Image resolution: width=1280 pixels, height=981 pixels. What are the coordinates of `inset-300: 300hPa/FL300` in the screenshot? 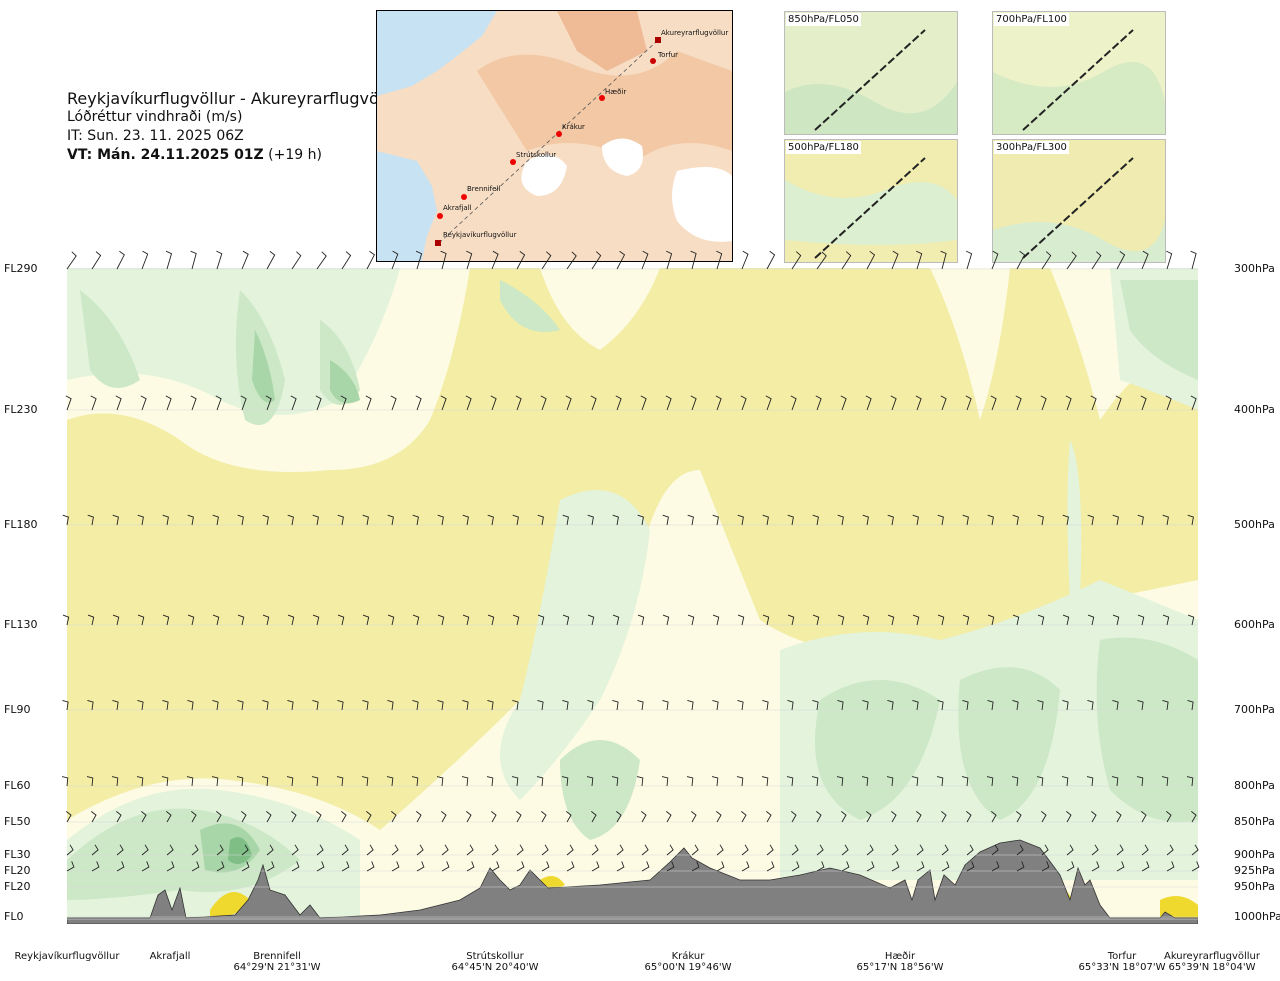 It's located at (1079, 201).